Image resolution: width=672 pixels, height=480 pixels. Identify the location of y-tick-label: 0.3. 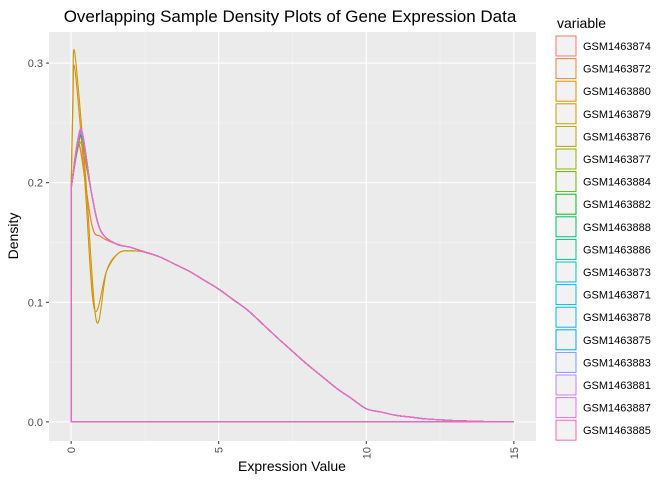
(35, 64).